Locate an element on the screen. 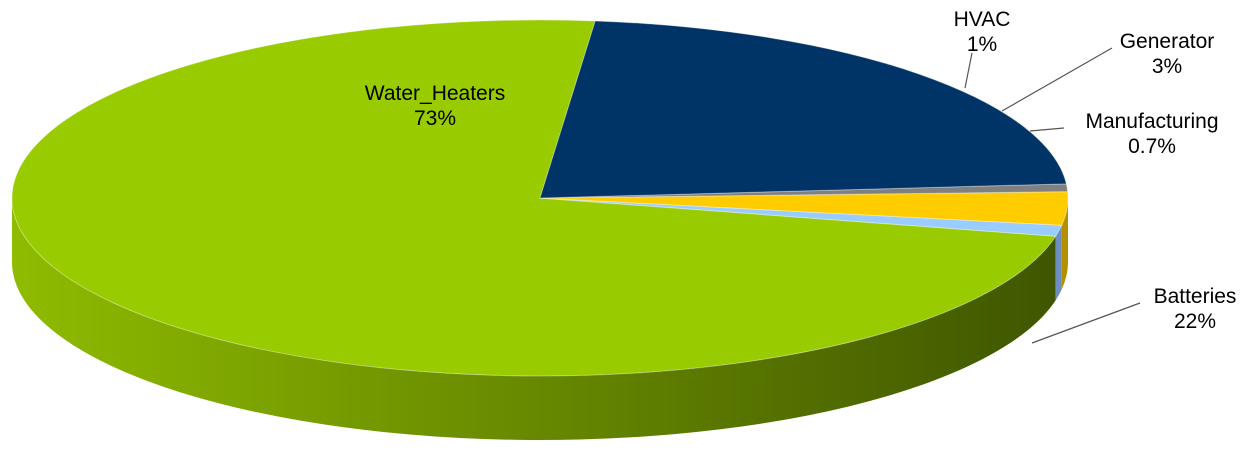  category-label-generator: Generator is located at coordinates (1167, 41).